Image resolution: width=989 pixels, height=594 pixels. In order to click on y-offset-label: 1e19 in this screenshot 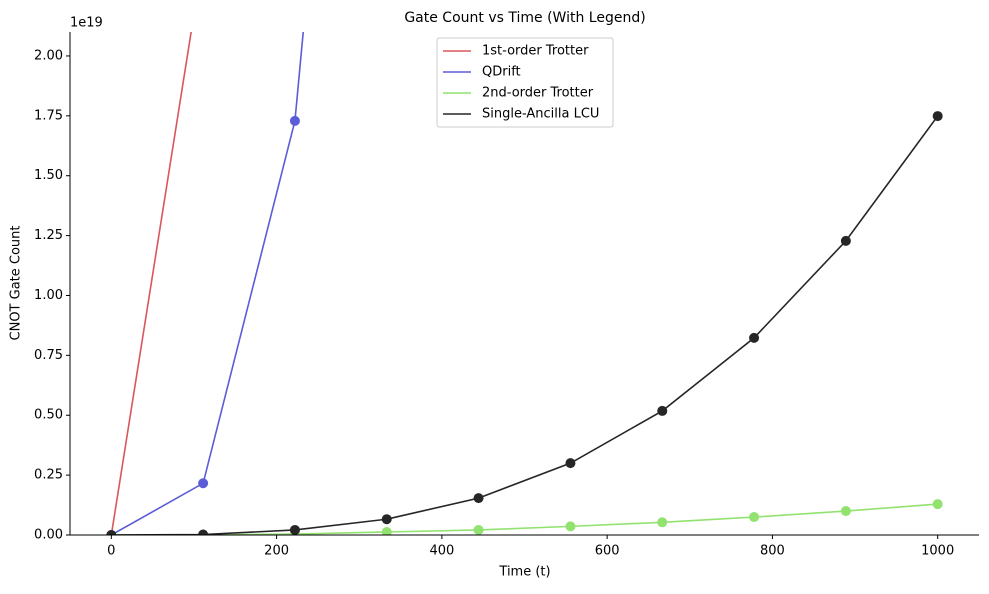, I will do `click(86, 23)`.